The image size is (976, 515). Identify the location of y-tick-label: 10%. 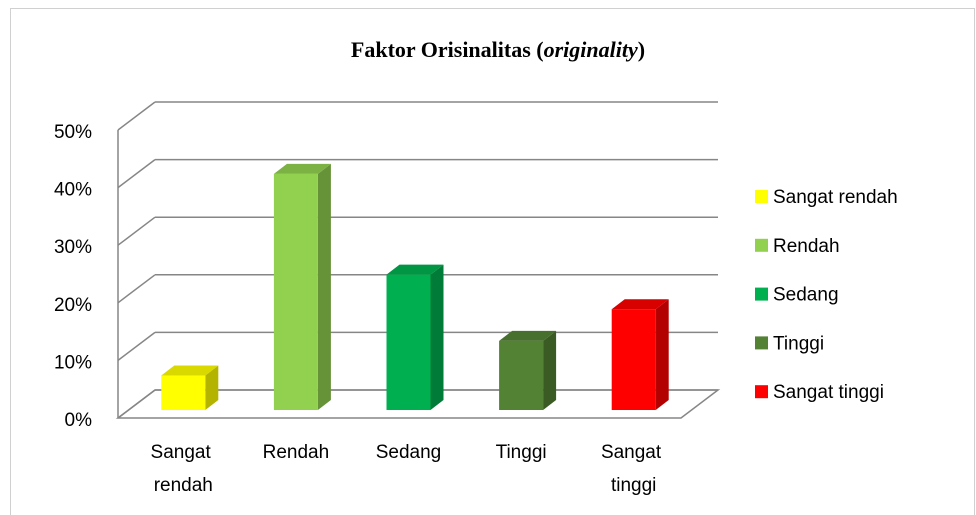
(73, 362).